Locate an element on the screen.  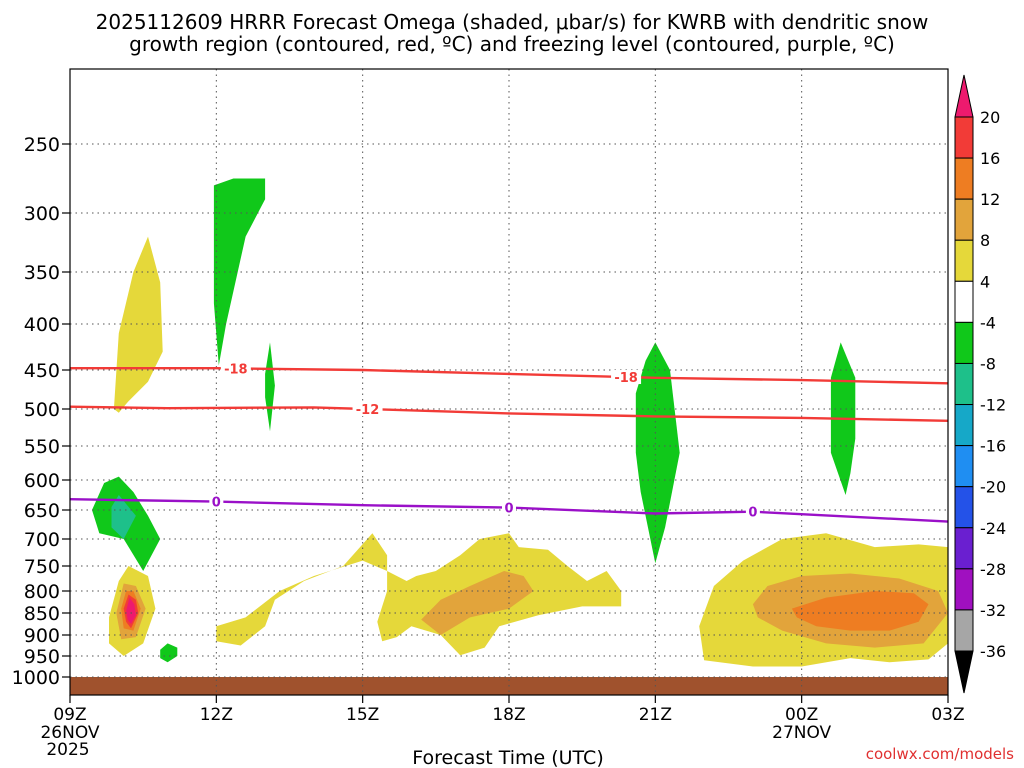
credit-text: coolwx.com/models is located at coordinates (940, 754).